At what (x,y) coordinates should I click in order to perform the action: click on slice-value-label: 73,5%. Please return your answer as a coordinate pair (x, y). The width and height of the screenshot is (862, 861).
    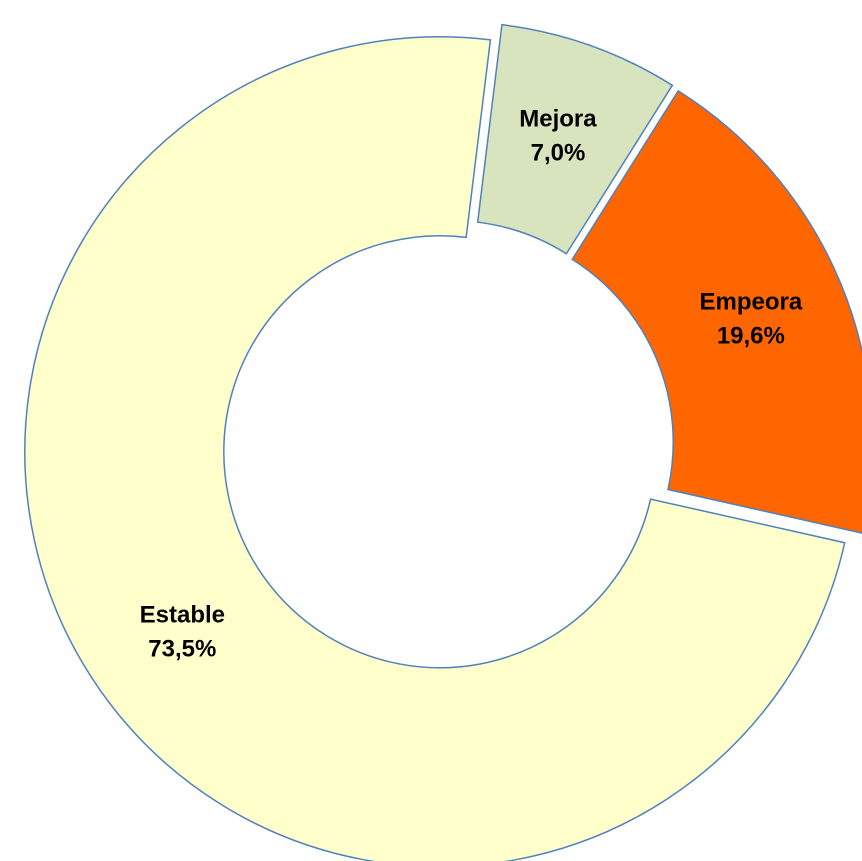
    Looking at the image, I should click on (182, 649).